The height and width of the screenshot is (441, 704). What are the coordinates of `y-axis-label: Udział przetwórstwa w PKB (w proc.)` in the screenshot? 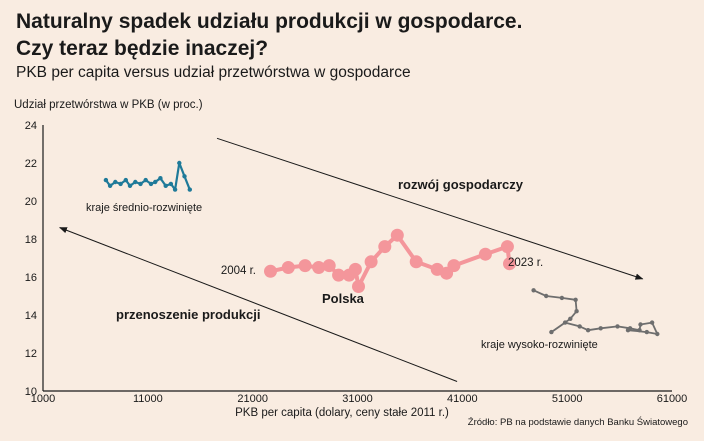 It's located at (108, 105).